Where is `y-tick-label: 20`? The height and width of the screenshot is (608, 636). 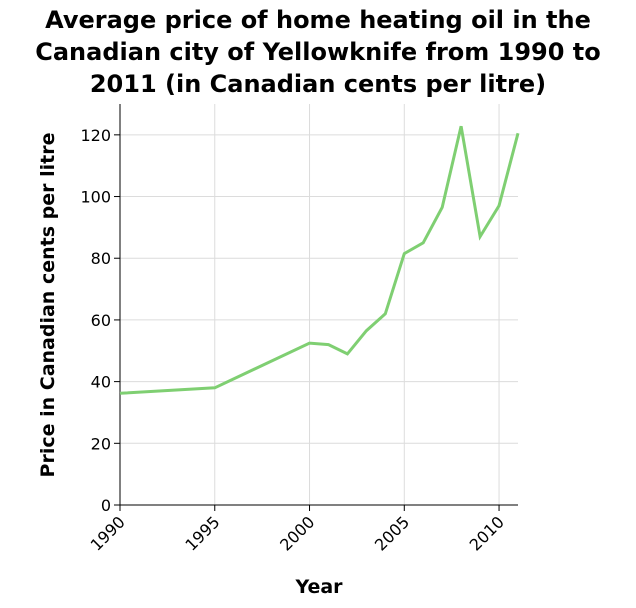
y-tick-label: 20 is located at coordinates (101, 443).